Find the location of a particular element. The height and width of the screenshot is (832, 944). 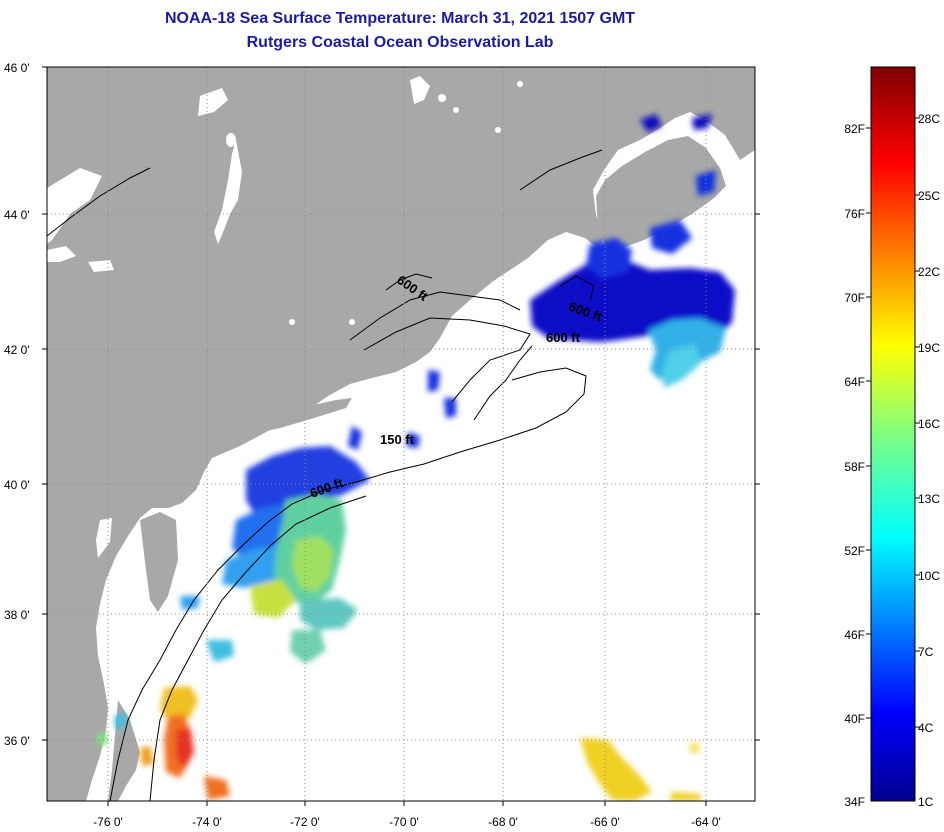

lon-label: -66 0' is located at coordinates (605, 822).